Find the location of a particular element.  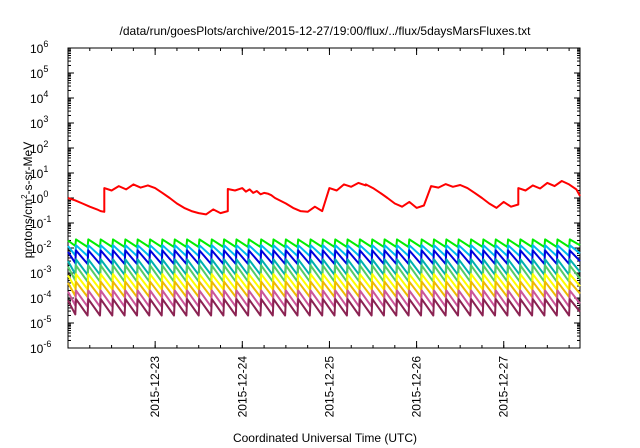

y-tick-label-exponent: -2 is located at coordinates (47, 244).